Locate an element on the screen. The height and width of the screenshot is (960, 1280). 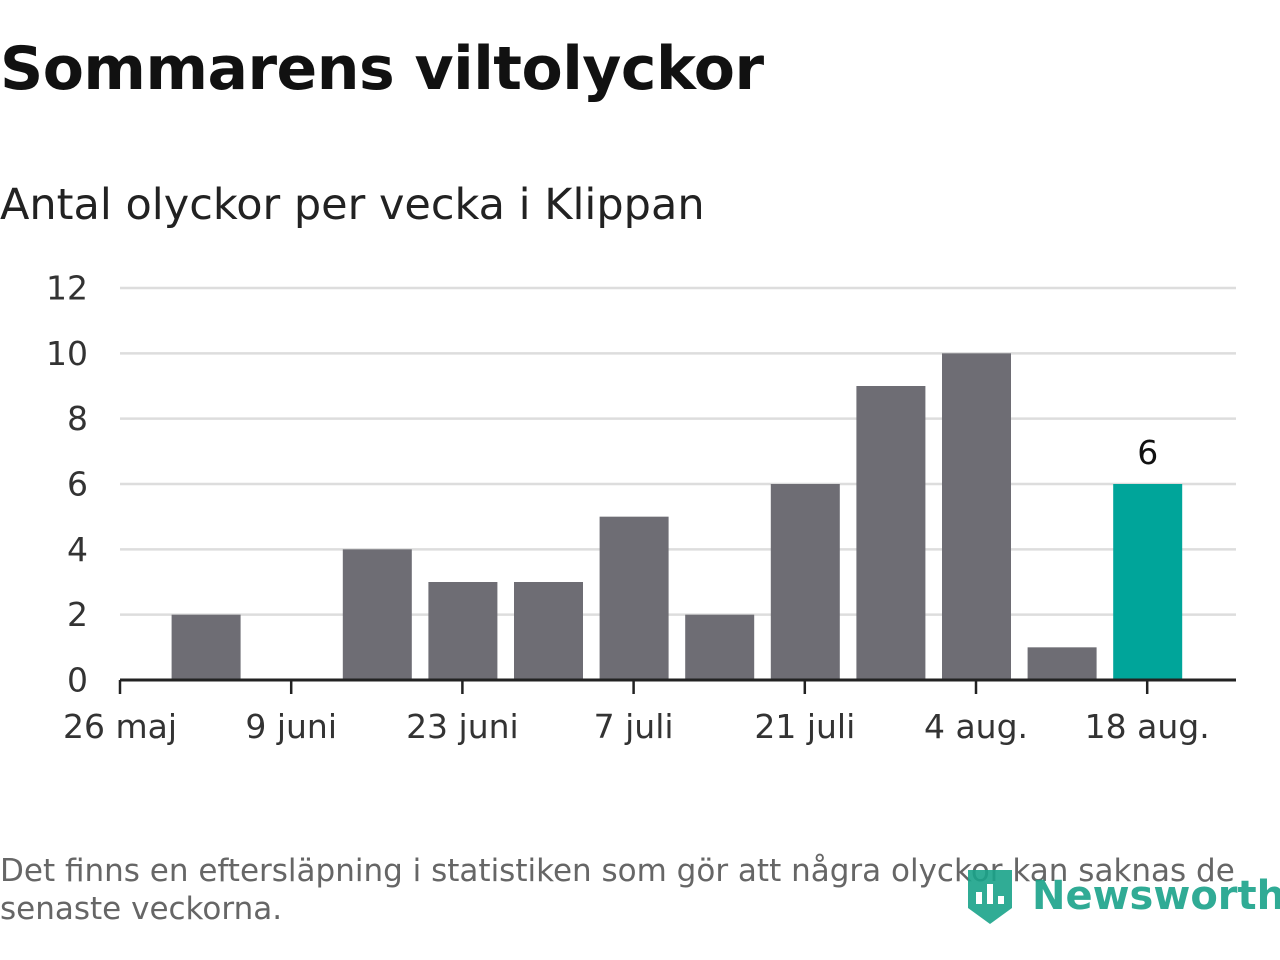
y-tick-label: 8 is located at coordinates (77, 418).